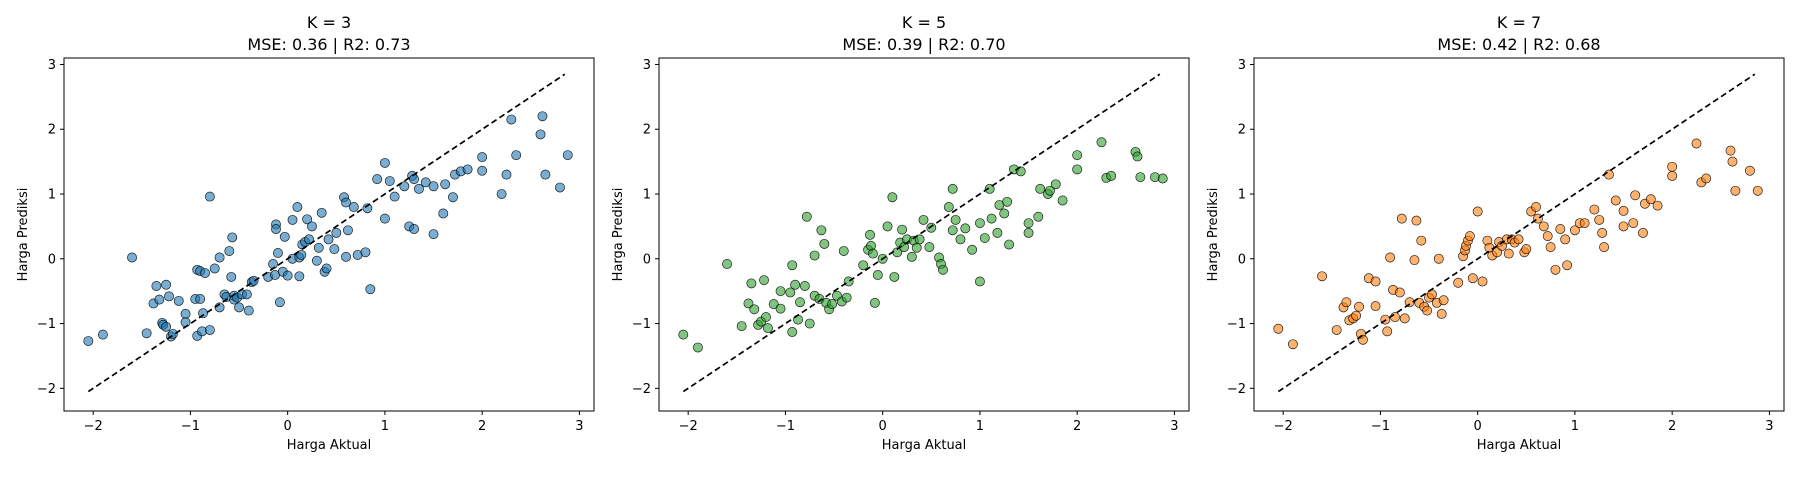  What do you see at coordinates (52, 130) in the screenshot?
I see `y-tick-label: 2` at bounding box center [52, 130].